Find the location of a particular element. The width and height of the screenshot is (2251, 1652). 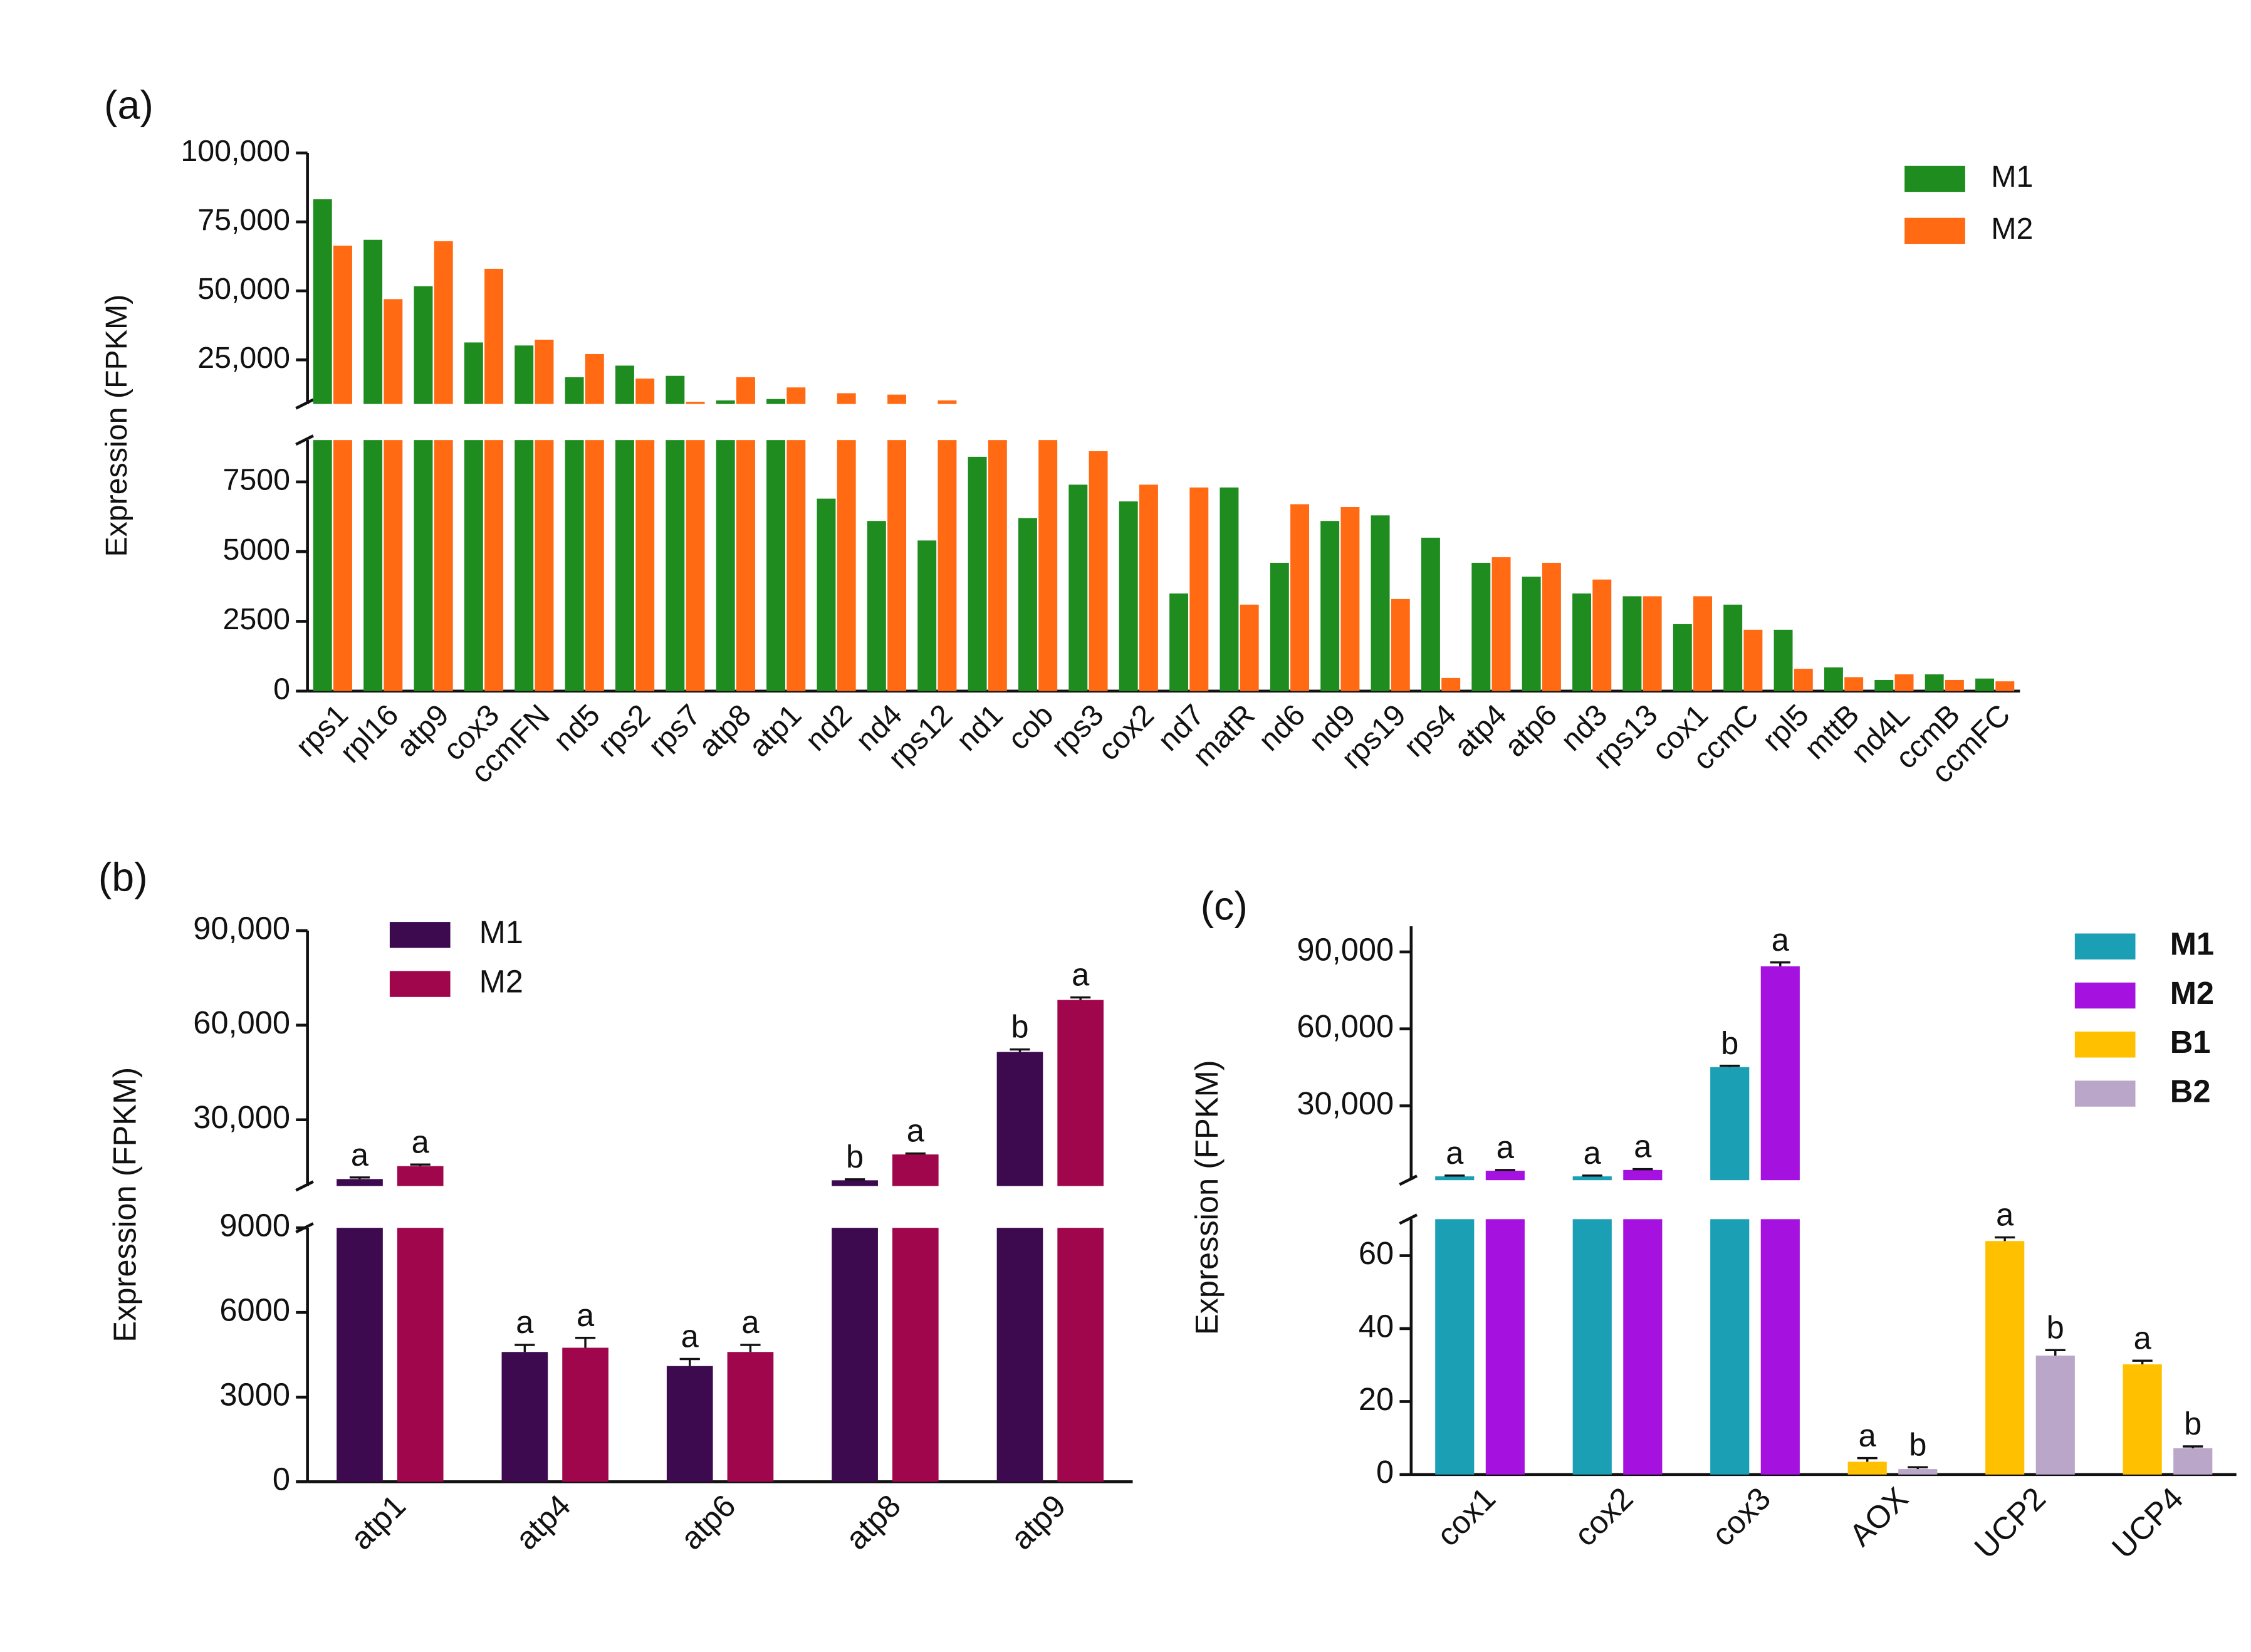

y-tick-label: 40 is located at coordinates (1376, 1326).